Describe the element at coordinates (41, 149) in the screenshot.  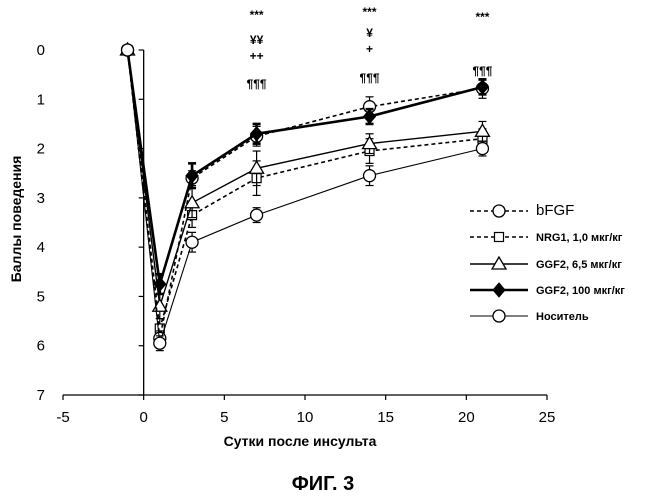
I see `y-tick-label: 2` at that location.